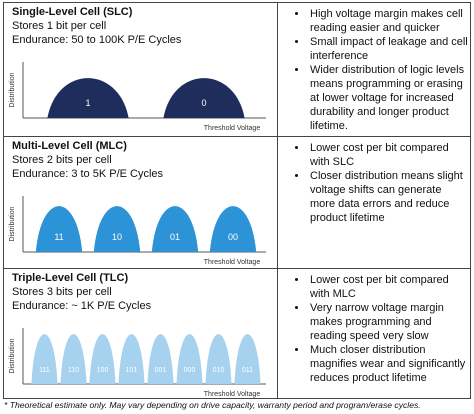 Image resolution: width=474 pixels, height=414 pixels. What do you see at coordinates (161, 370) in the screenshot?
I see `state-label: 001` at bounding box center [161, 370].